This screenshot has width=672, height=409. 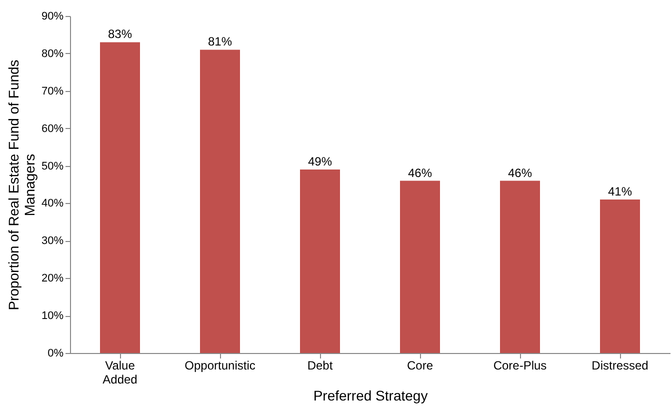 I want to click on x-tick-label: Core, so click(x=420, y=365).